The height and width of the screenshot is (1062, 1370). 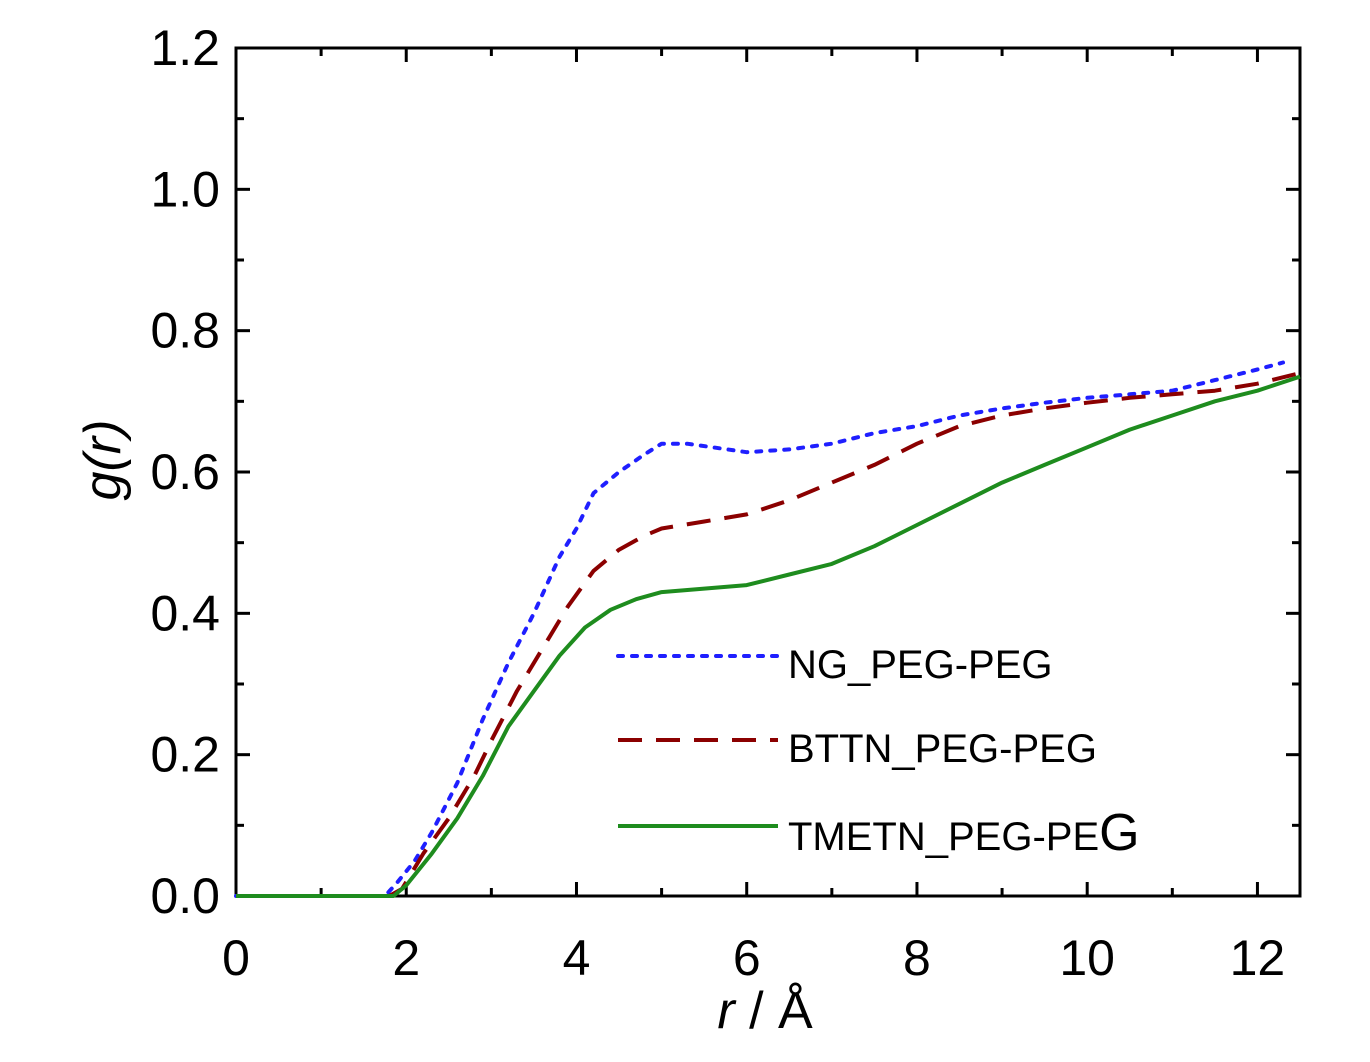 I want to click on x-tick-label: 8, so click(x=917, y=958).